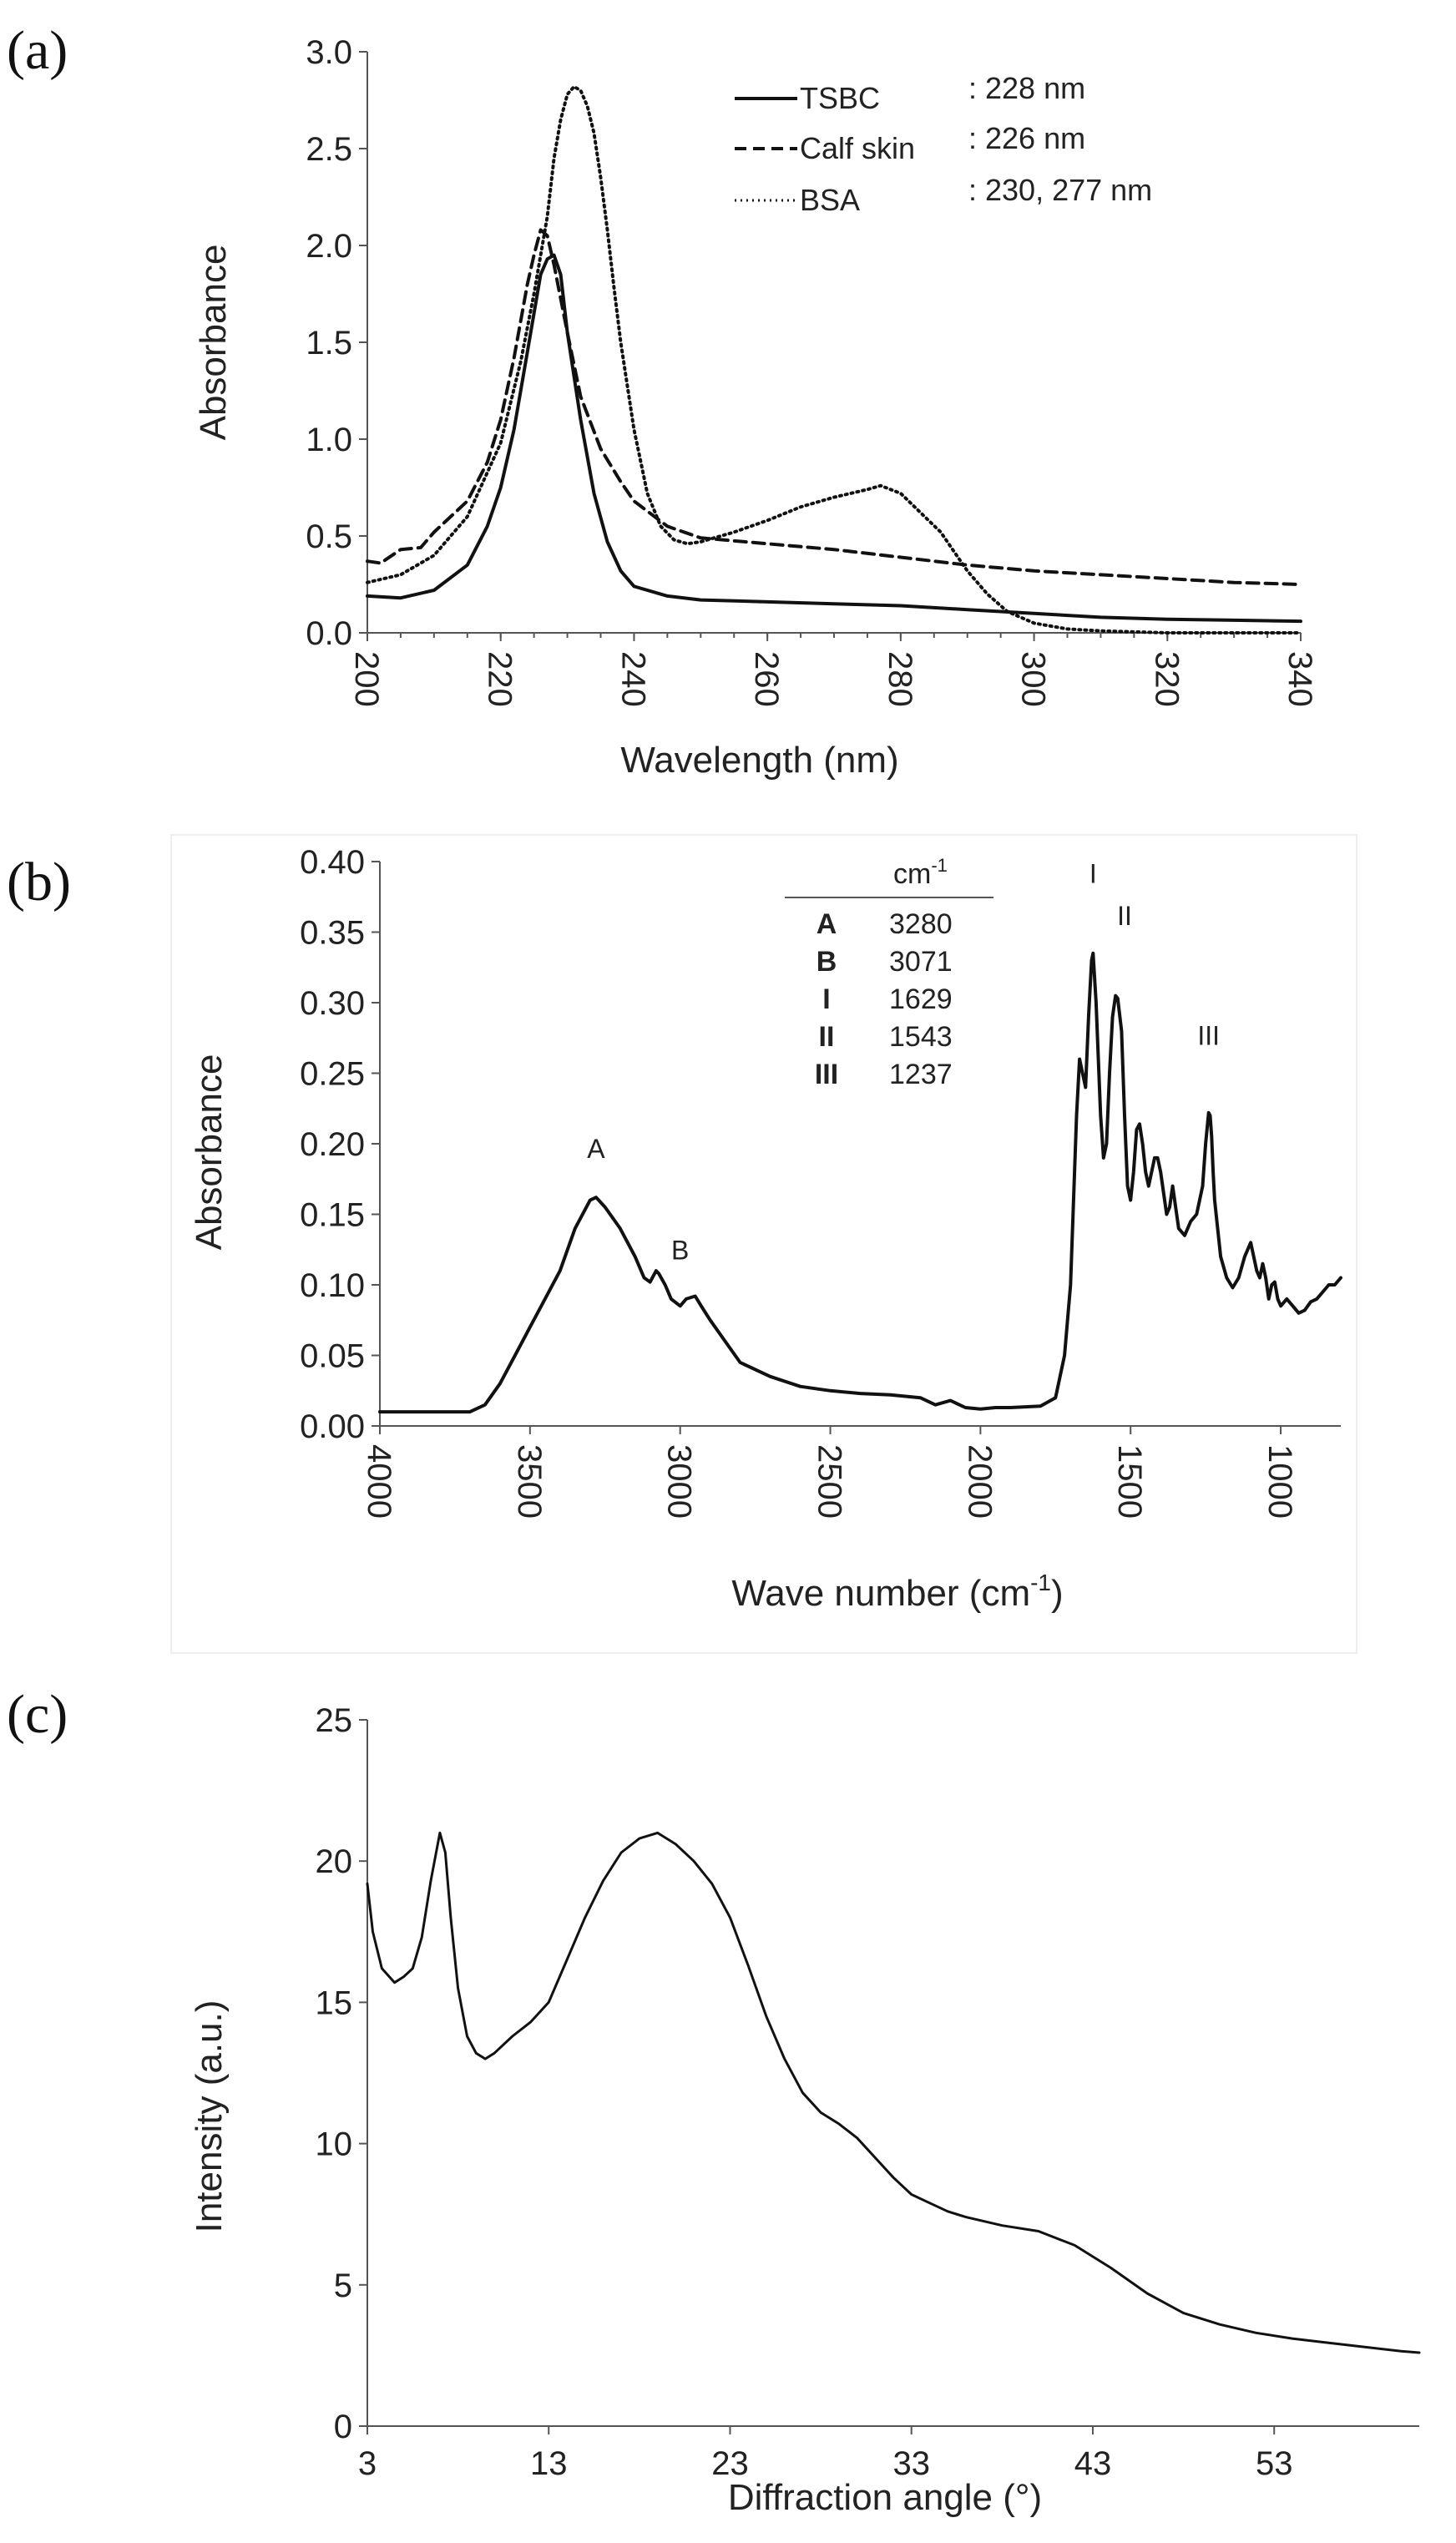 This screenshot has width=1456, height=2543. Describe the element at coordinates (379, 1482) in the screenshot. I see `x-tick-label: 4000` at that location.